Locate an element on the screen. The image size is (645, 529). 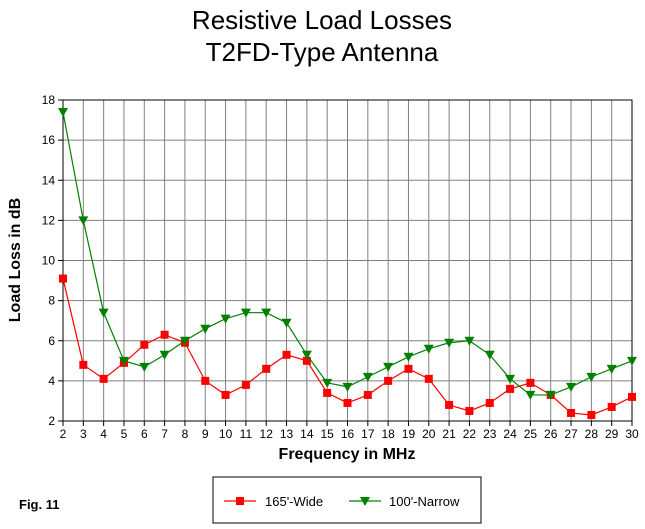
x-tick-label: 6 is located at coordinates (144, 434).